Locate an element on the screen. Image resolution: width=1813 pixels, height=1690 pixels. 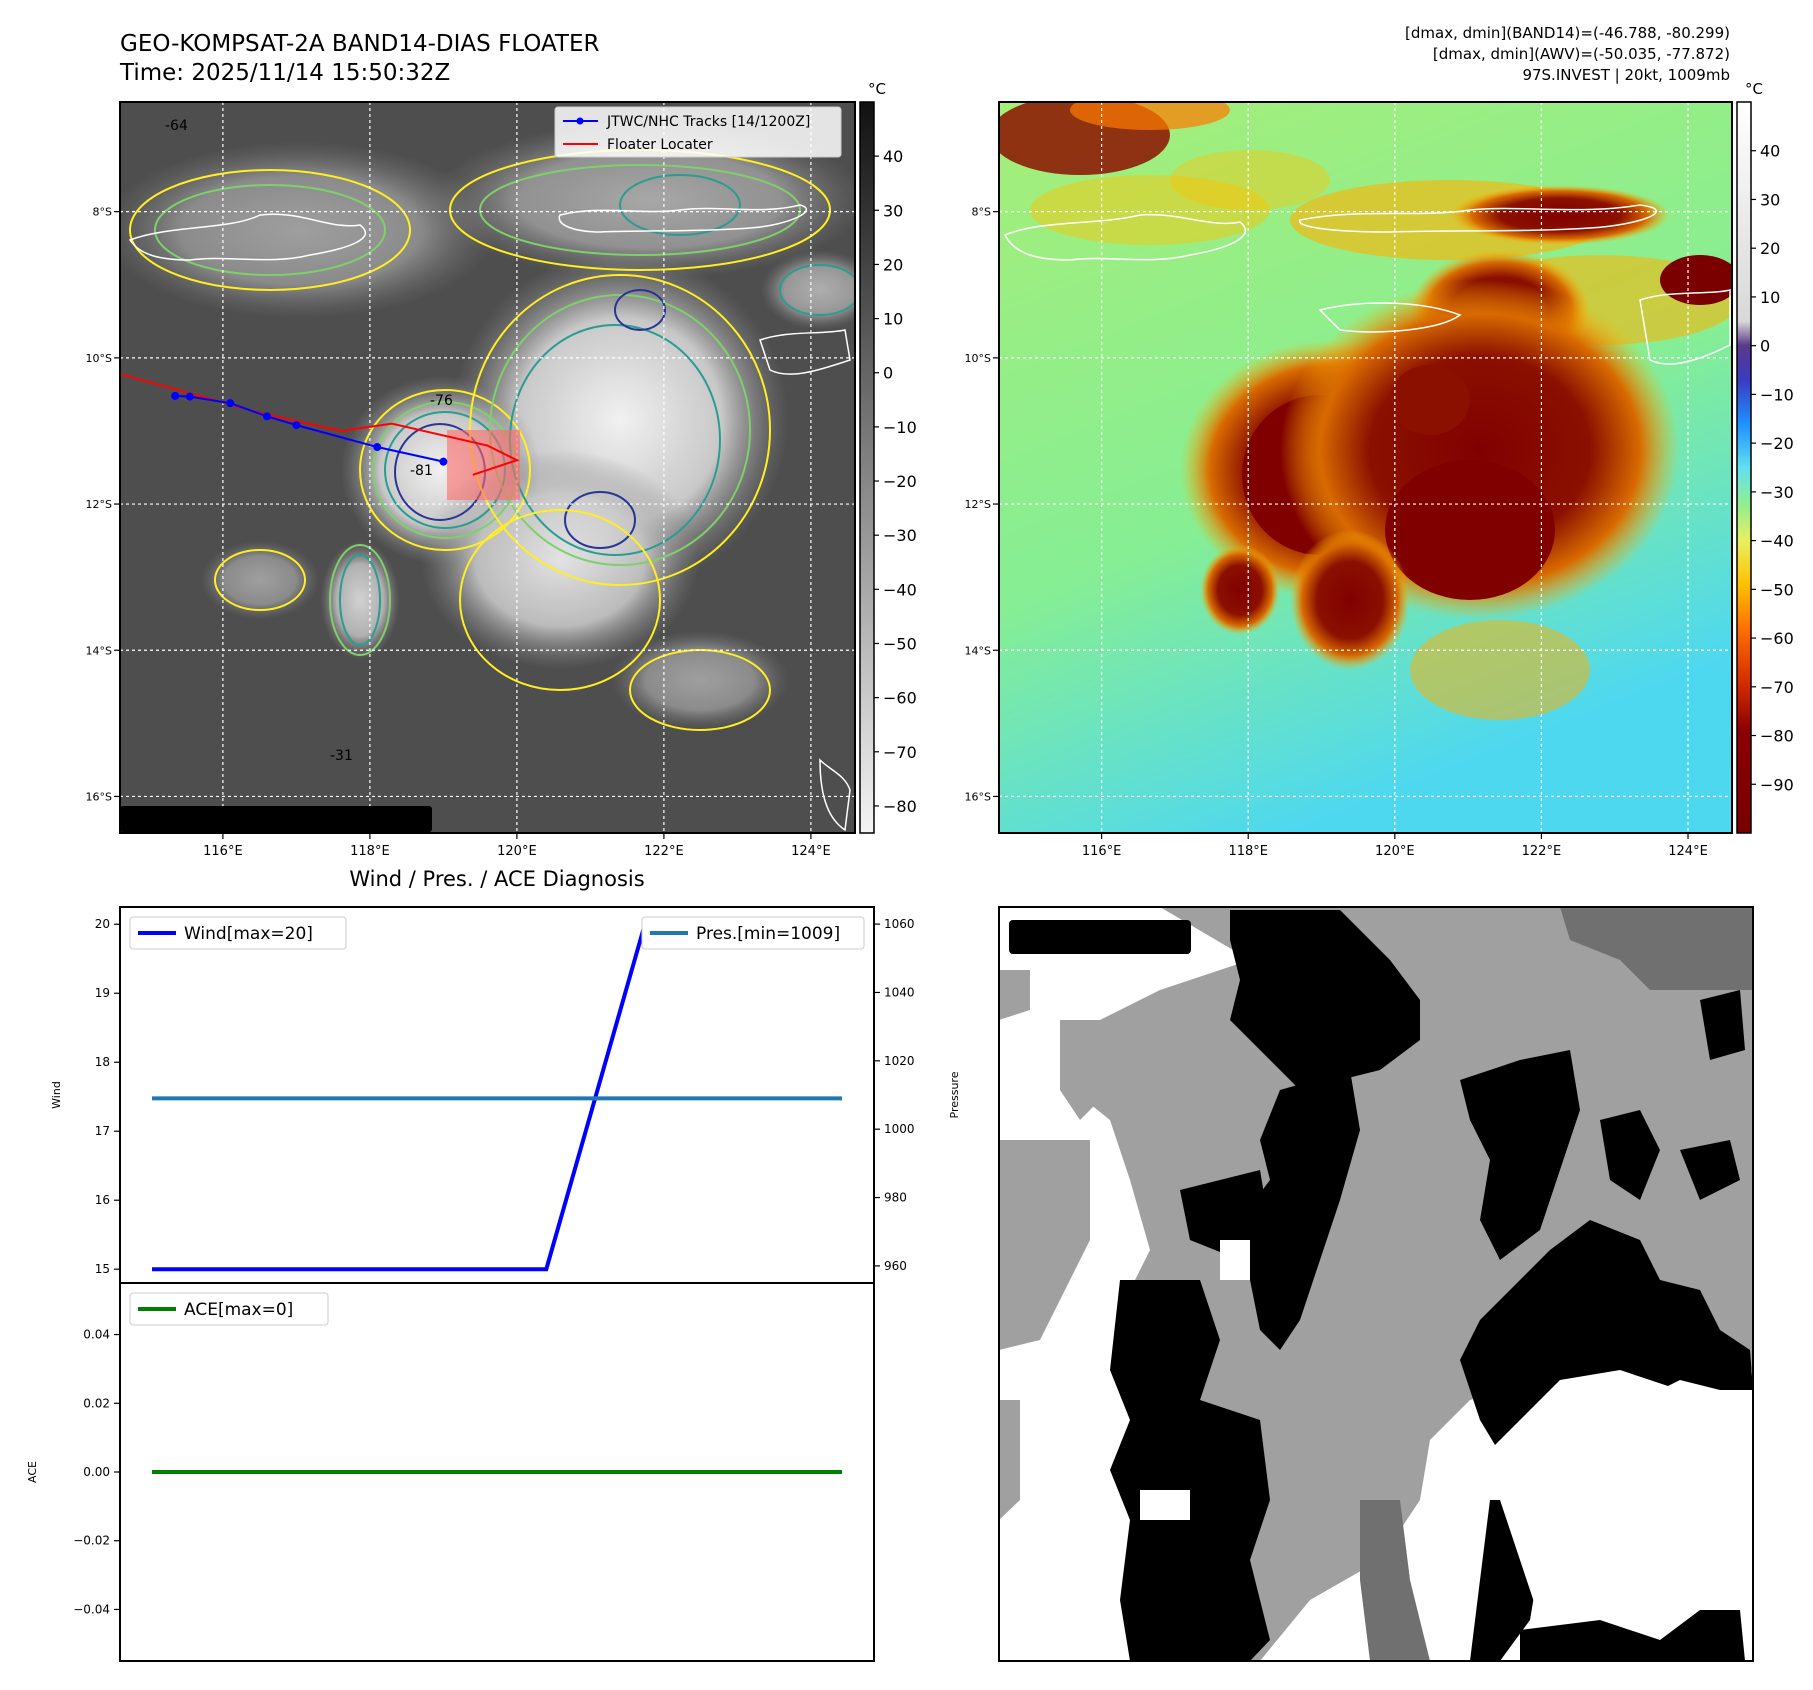
ir-lon-label: 124°E is located at coordinates (811, 851).